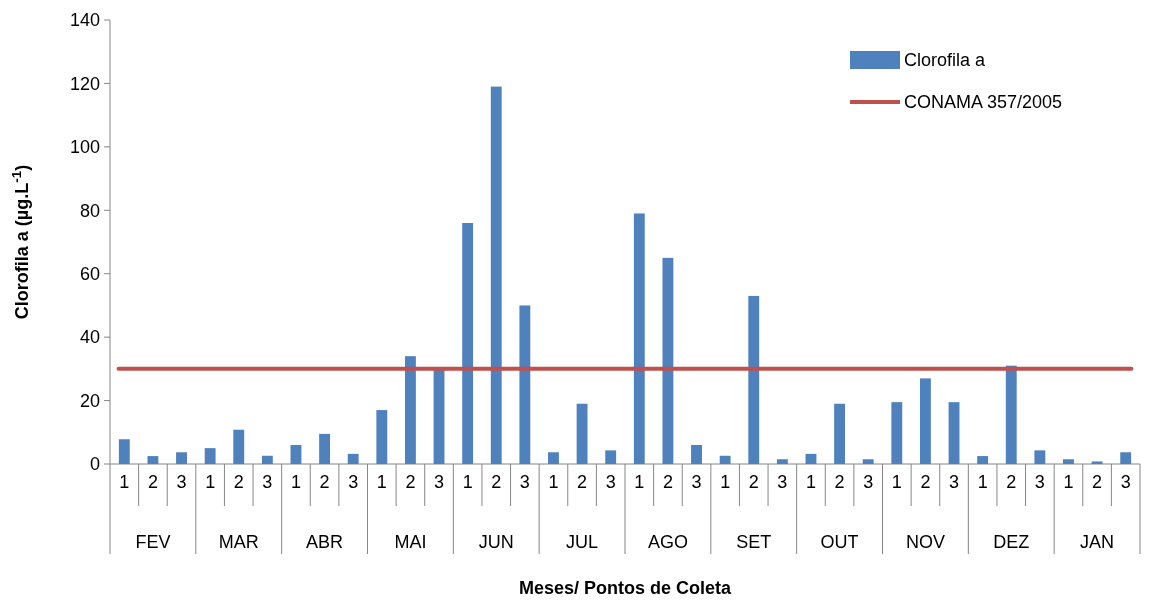 The width and height of the screenshot is (1152, 602). What do you see at coordinates (625, 588) in the screenshot?
I see `x-axis-title: Meses/ Pontos de Coleta` at bounding box center [625, 588].